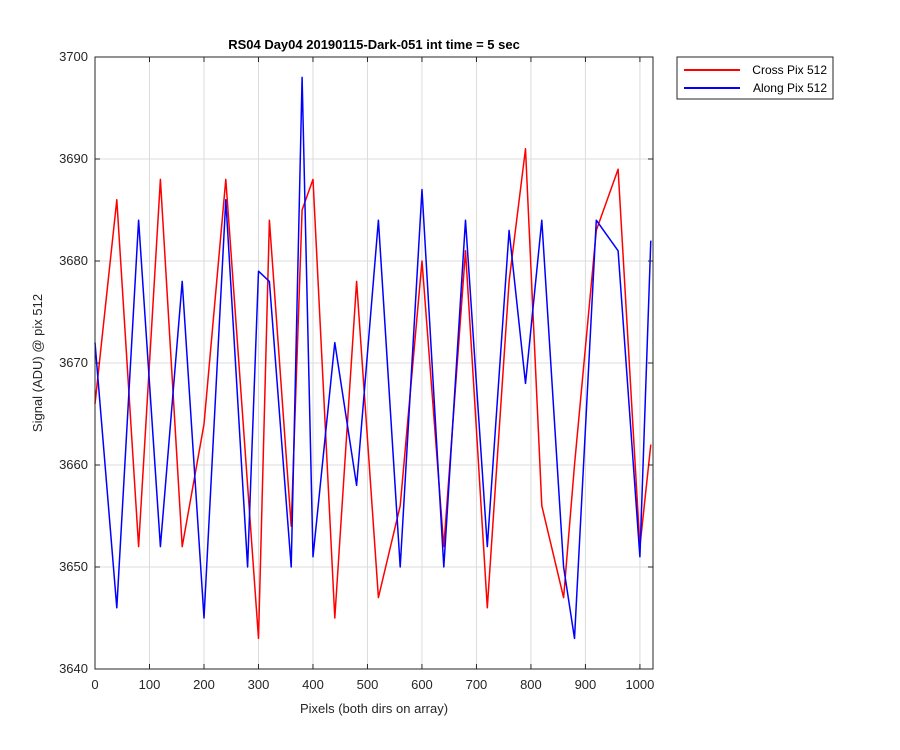  I want to click on x-tick-label: 300, so click(259, 684).